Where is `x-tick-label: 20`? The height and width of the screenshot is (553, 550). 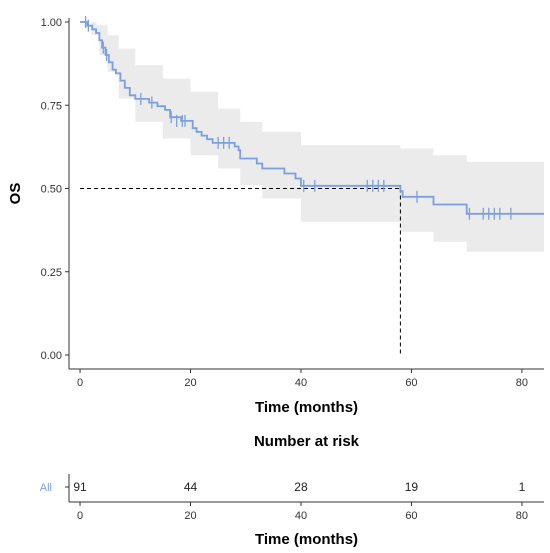
x-tick-label: 20 is located at coordinates (190, 383).